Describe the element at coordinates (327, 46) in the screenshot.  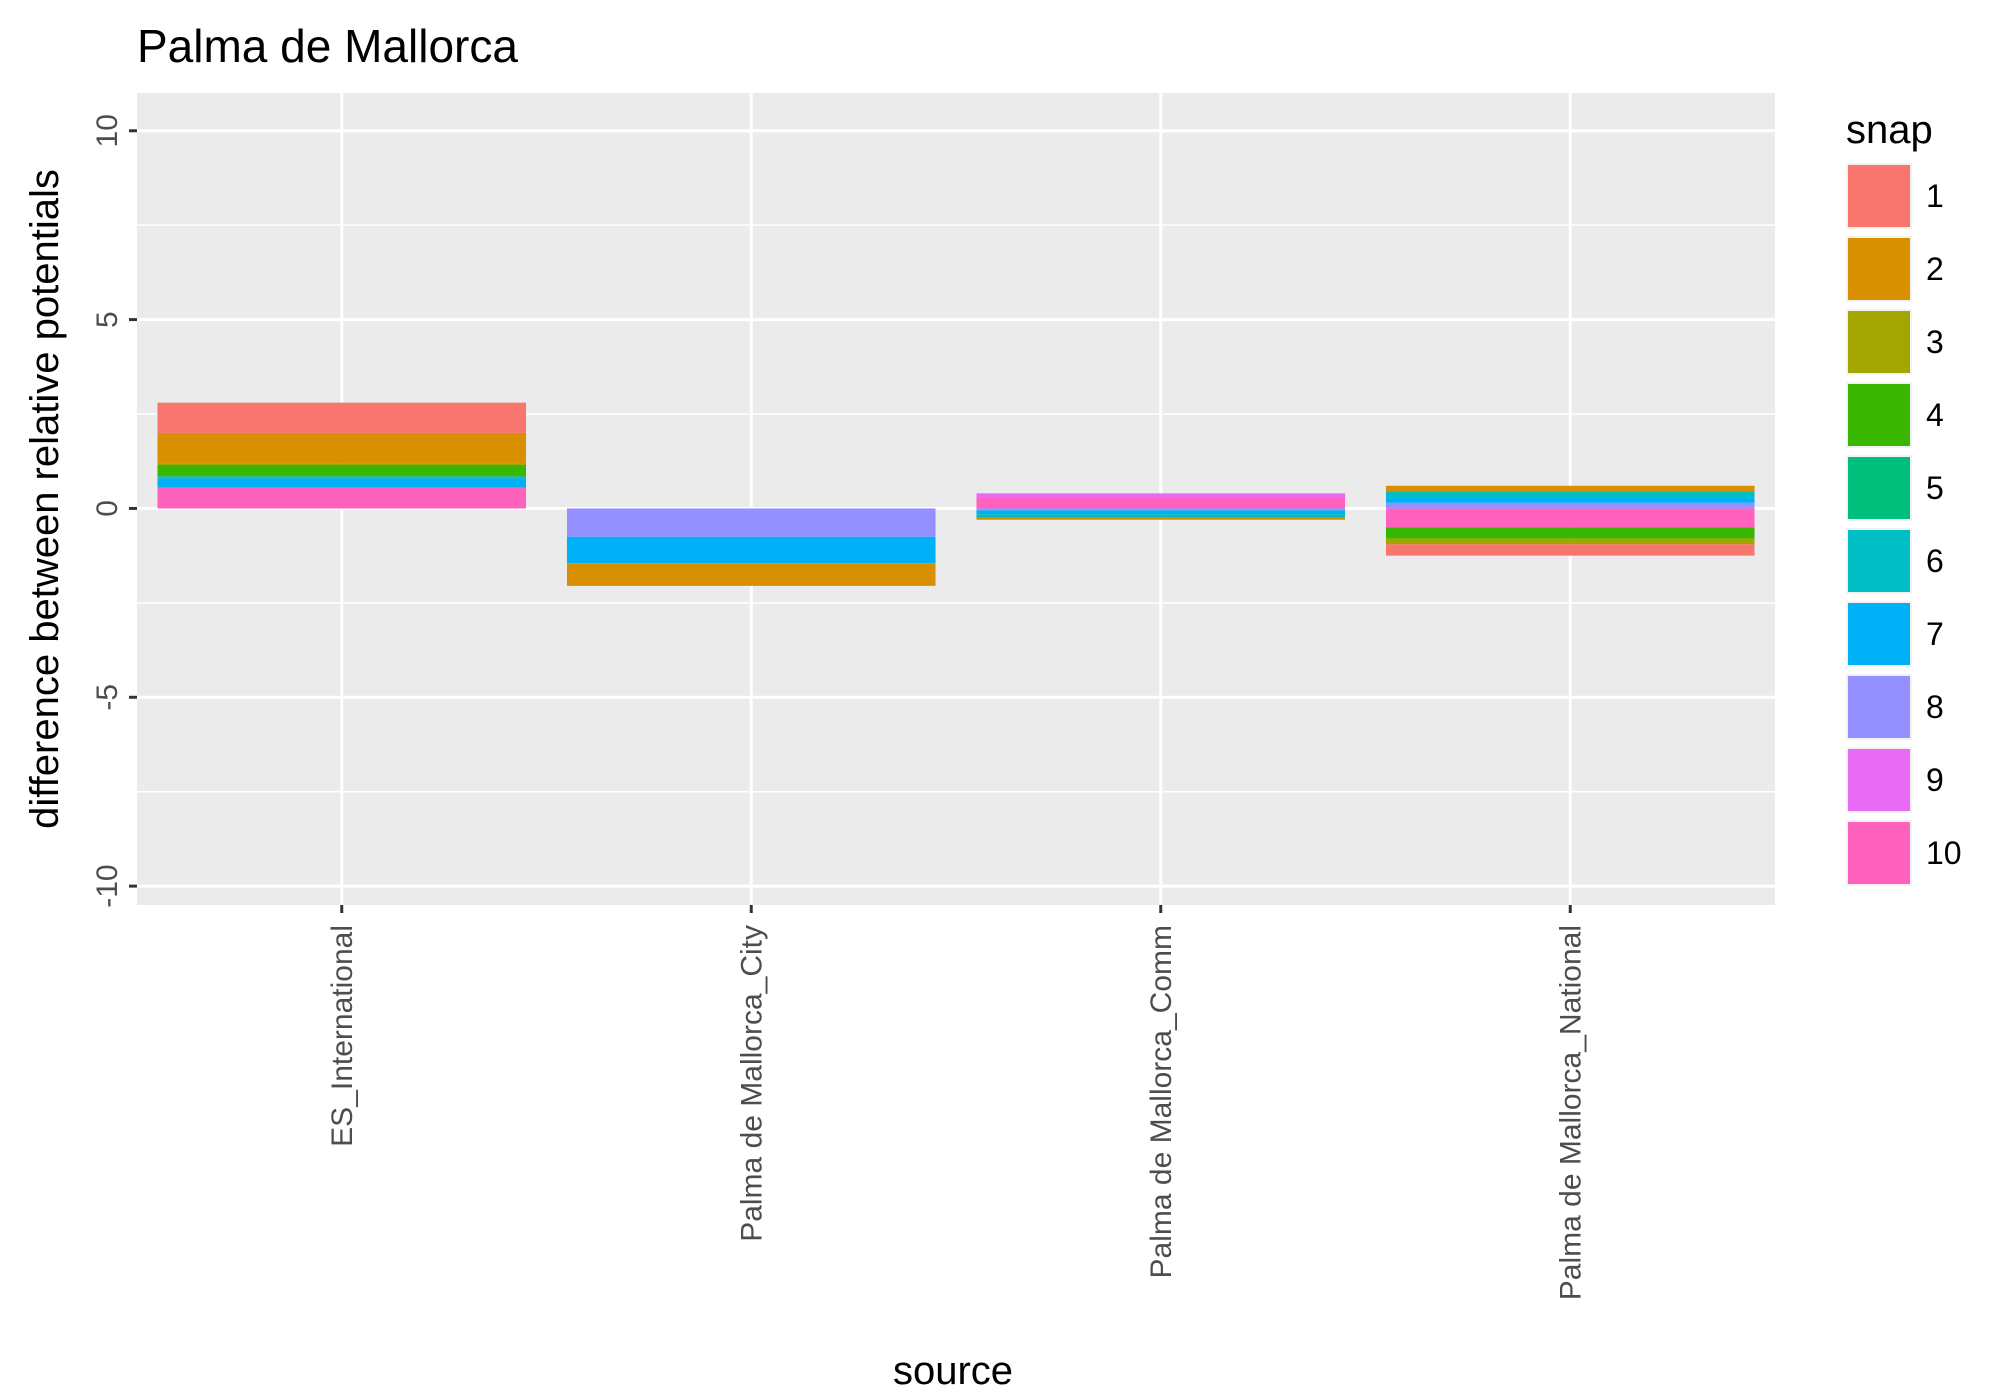
I see `chart-title: Palma de Mallorca` at that location.